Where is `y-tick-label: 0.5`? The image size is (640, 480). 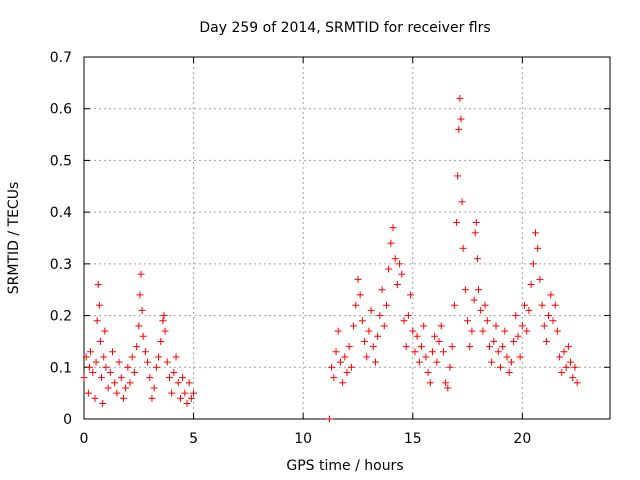 y-tick-label: 0.5 is located at coordinates (61, 161).